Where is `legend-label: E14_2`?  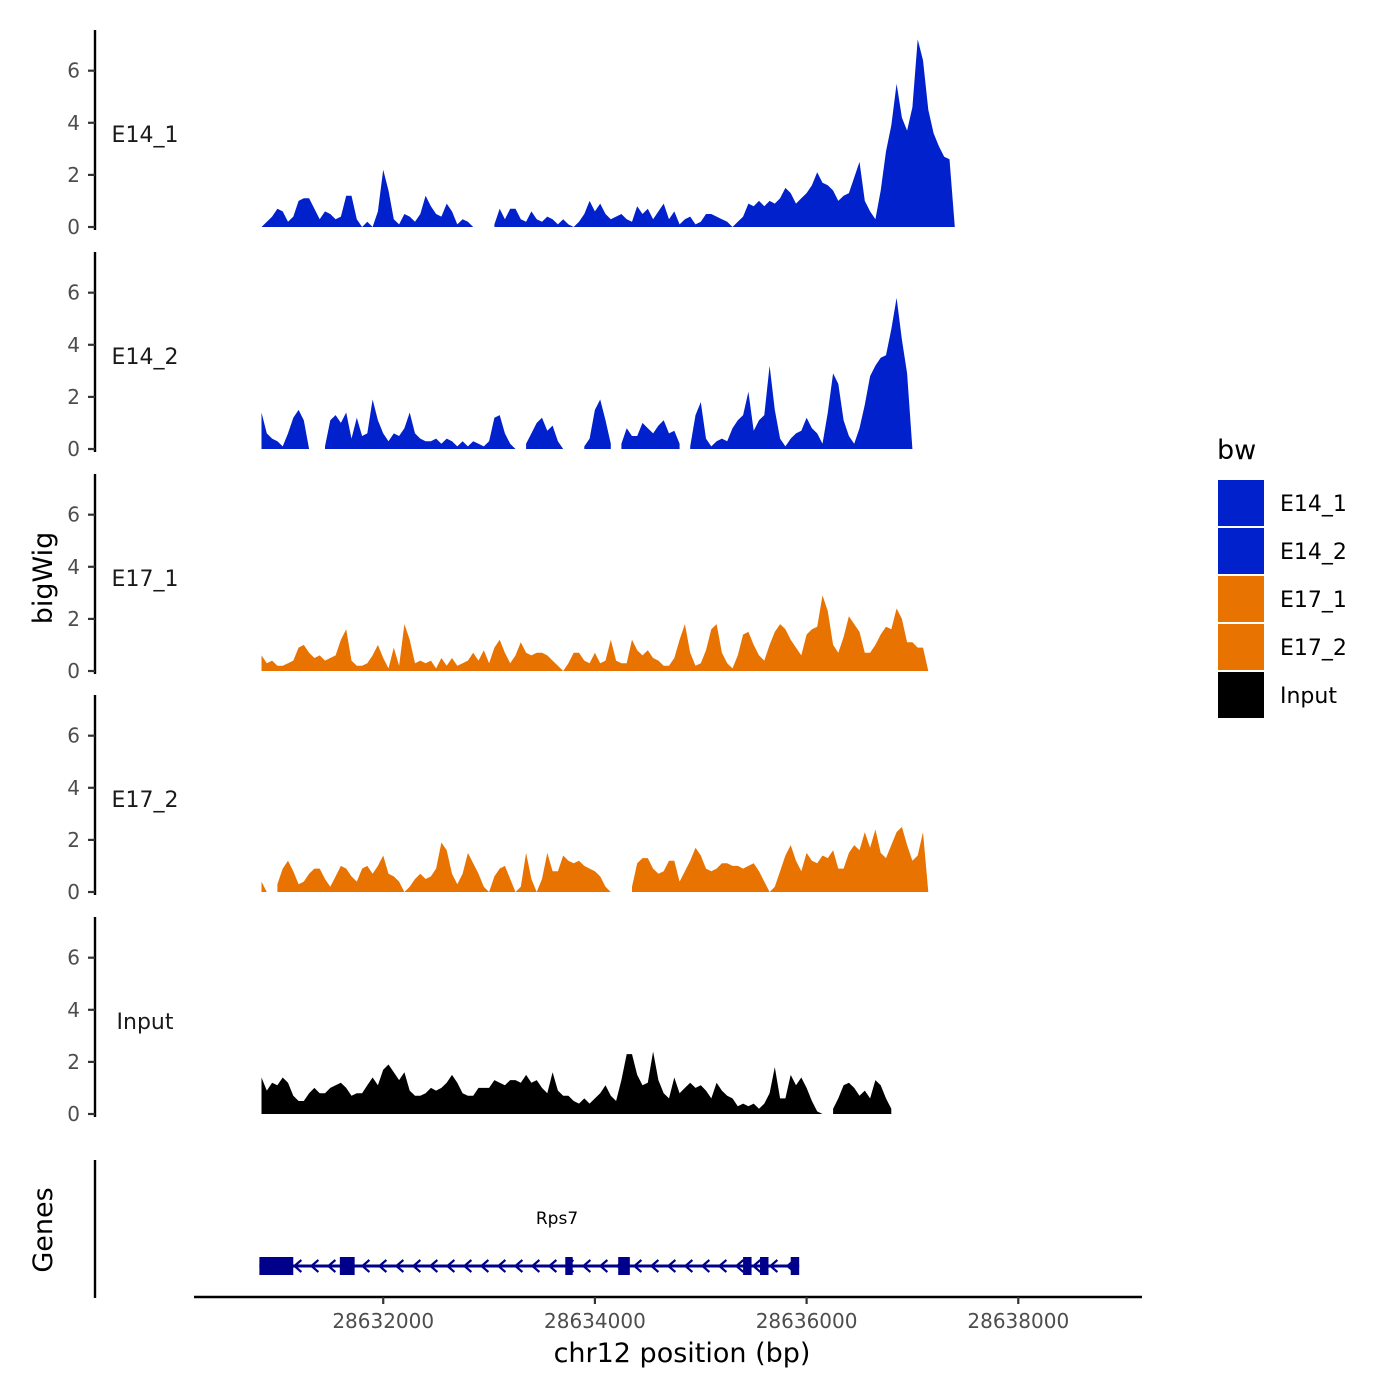 legend-label: E14_2 is located at coordinates (1313, 552).